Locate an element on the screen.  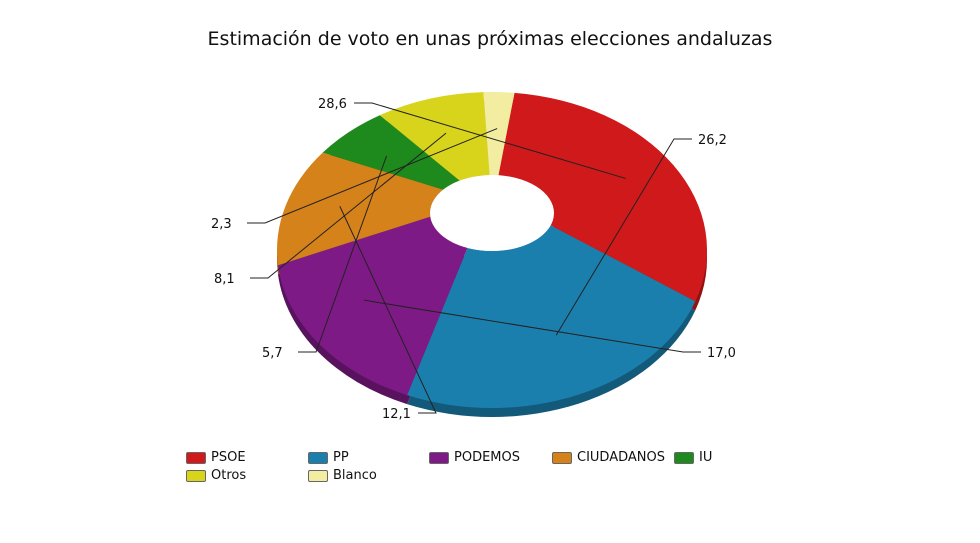
legend-item-ciudadanos: CIUDADANOS is located at coordinates (608, 457).